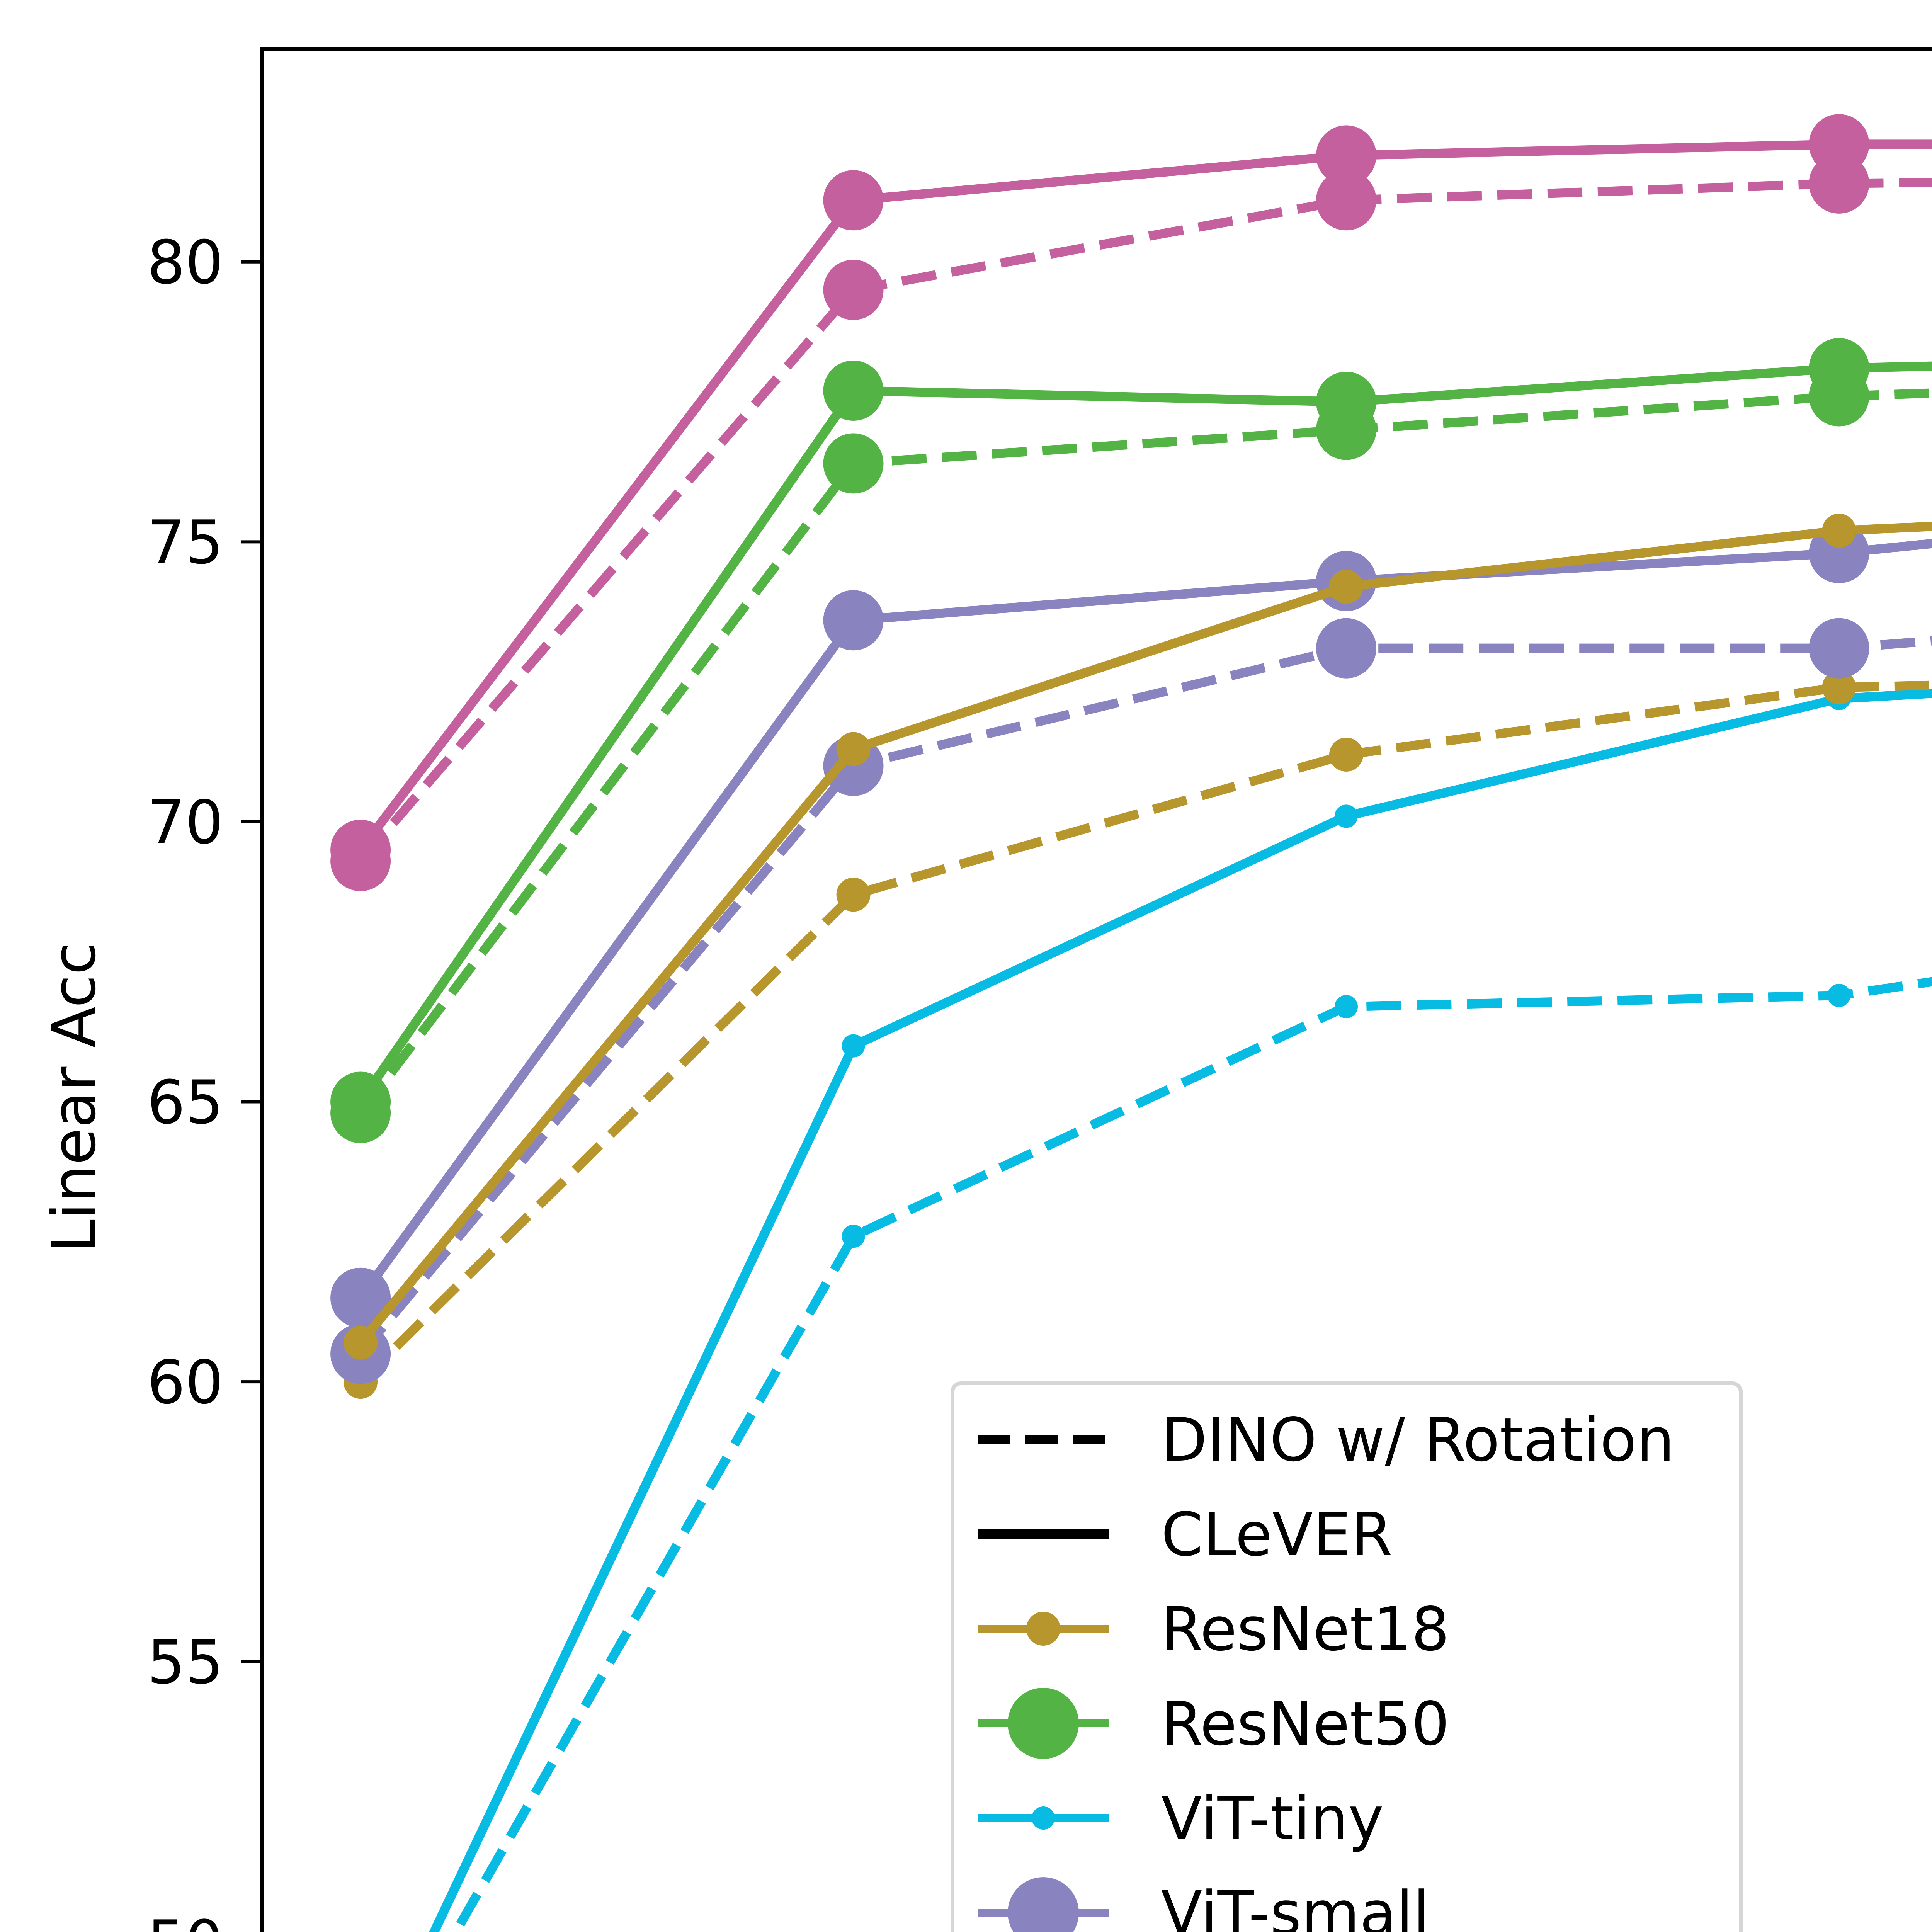 This screenshot has height=1932, width=1932. I want to click on y-tick-label: 80, so click(185, 263).